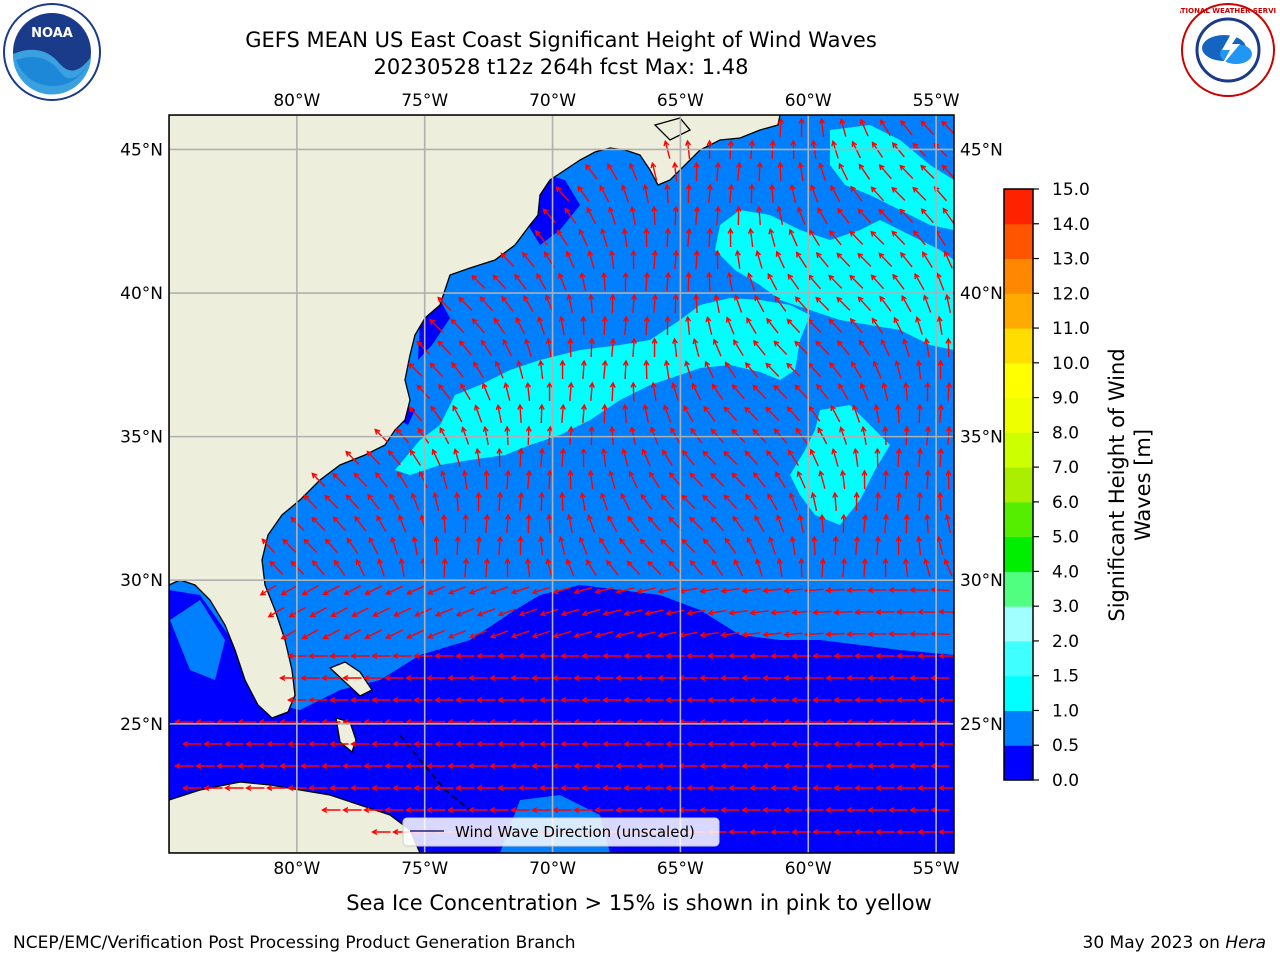 The height and width of the screenshot is (960, 1280). I want to click on chart-subtitle: 20230528 t12z 264h fcst Max: 1.48, so click(561, 67).